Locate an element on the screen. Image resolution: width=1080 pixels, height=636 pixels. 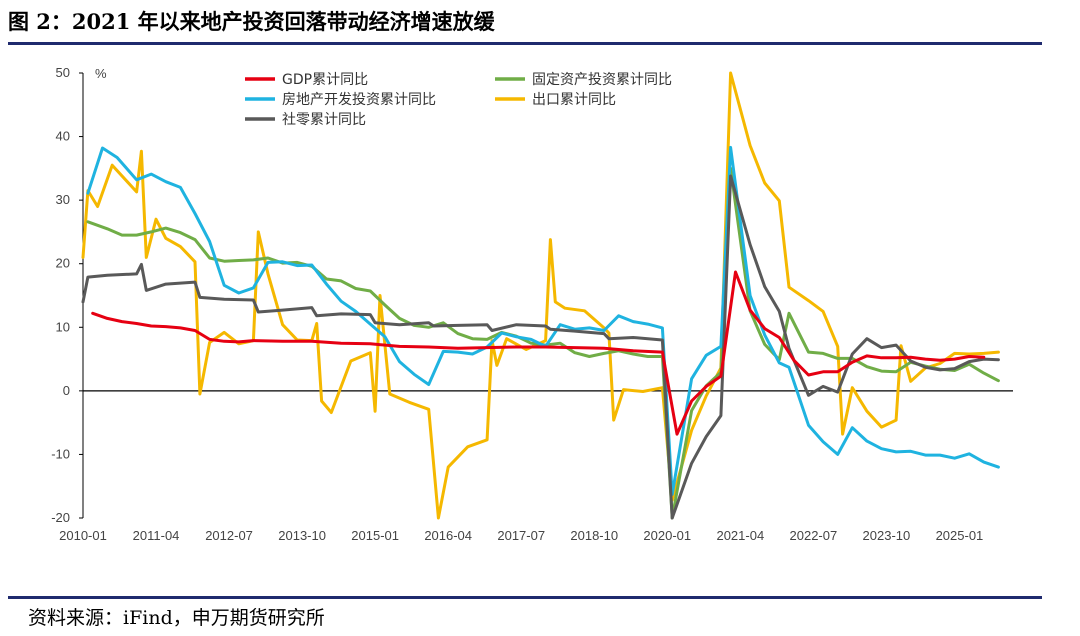
x-tick-label: 2022-07 is located at coordinates (814, 535).